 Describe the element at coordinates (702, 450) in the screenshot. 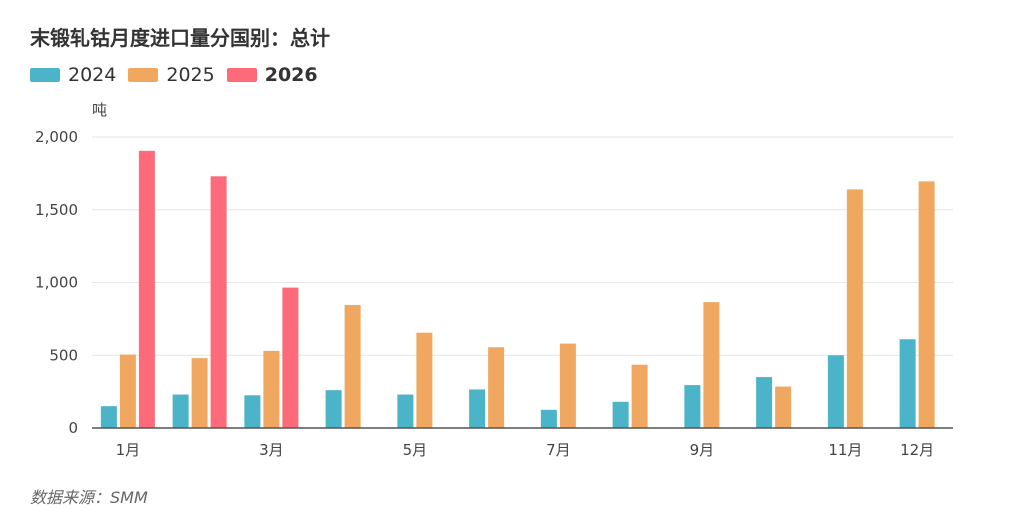

I see `x-tick-label: 9月` at that location.